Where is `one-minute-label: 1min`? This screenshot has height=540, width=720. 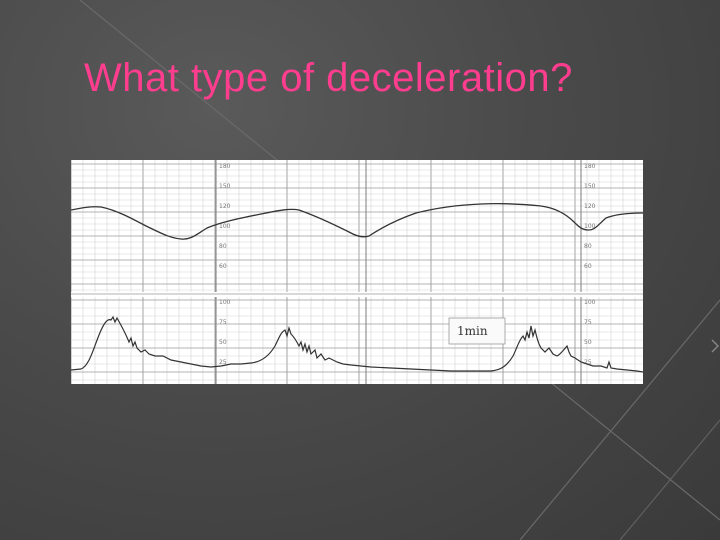
one-minute-label: 1min is located at coordinates (472, 331).